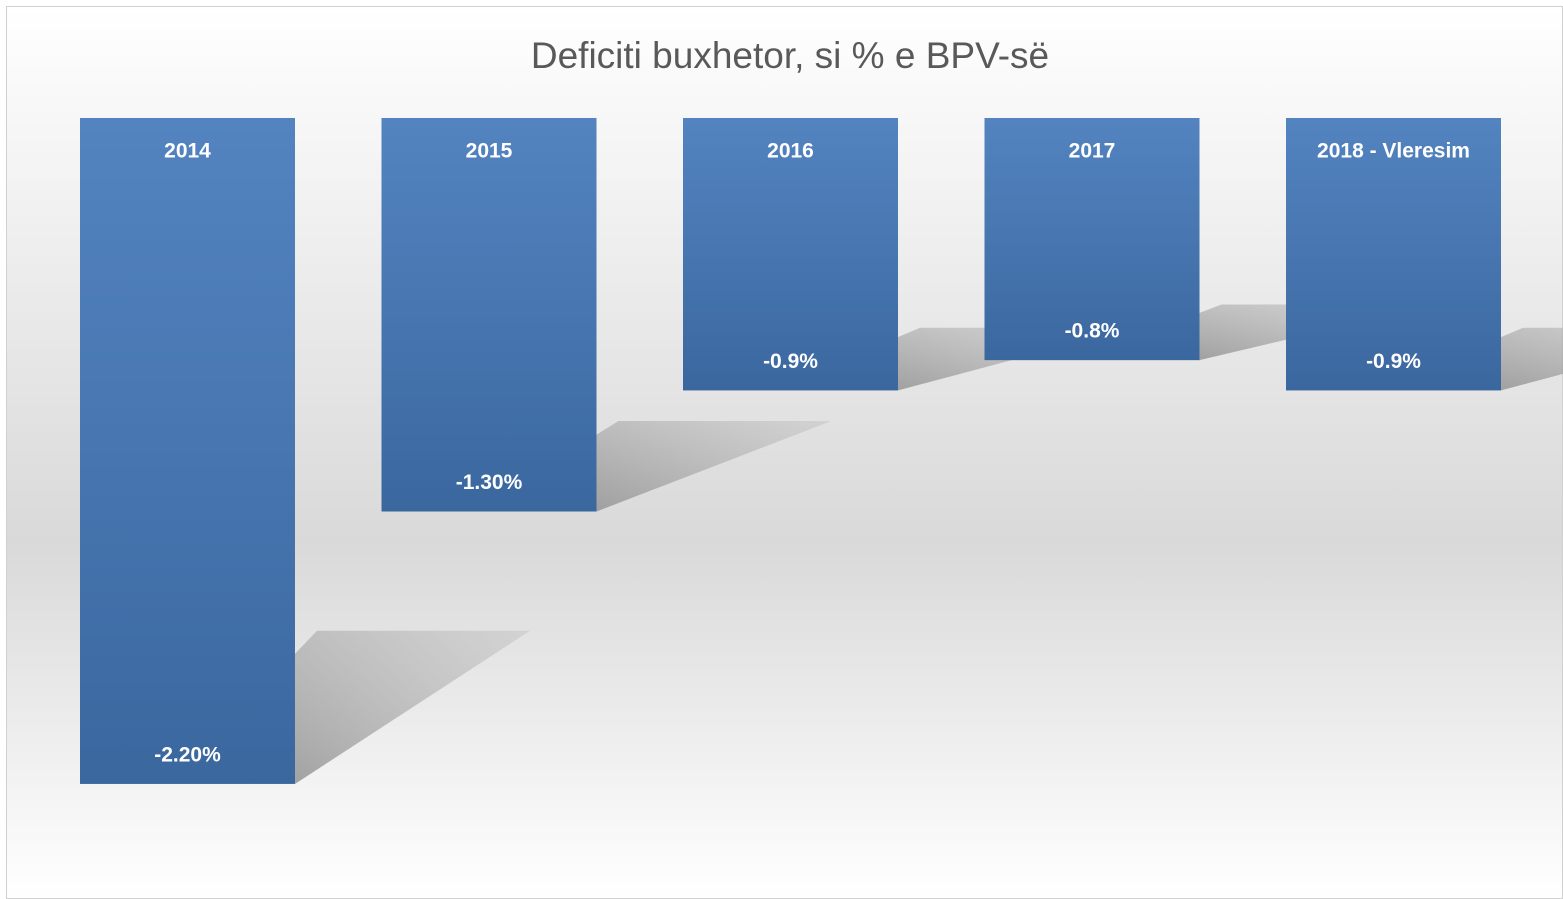 The image size is (1563, 899). Describe the element at coordinates (187, 151) in the screenshot. I see `category-label: 2014` at that location.